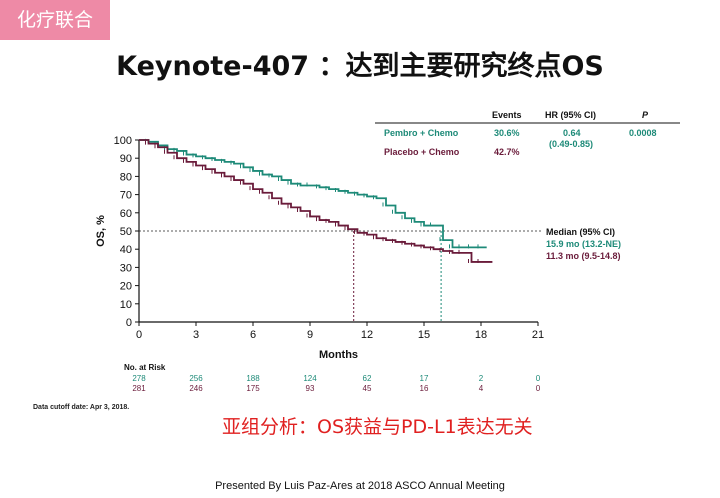 The height and width of the screenshot is (498, 720). Describe the element at coordinates (580, 232) in the screenshot. I see `median-title: Median (95% CI)` at that location.